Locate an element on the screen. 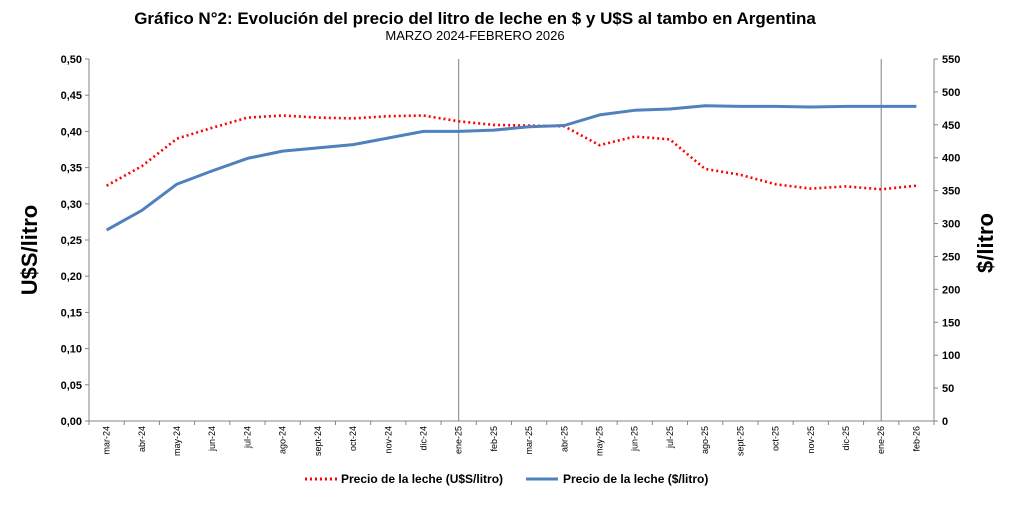 This screenshot has height=514, width=1024. y-right-tick-label: 250 is located at coordinates (951, 257).